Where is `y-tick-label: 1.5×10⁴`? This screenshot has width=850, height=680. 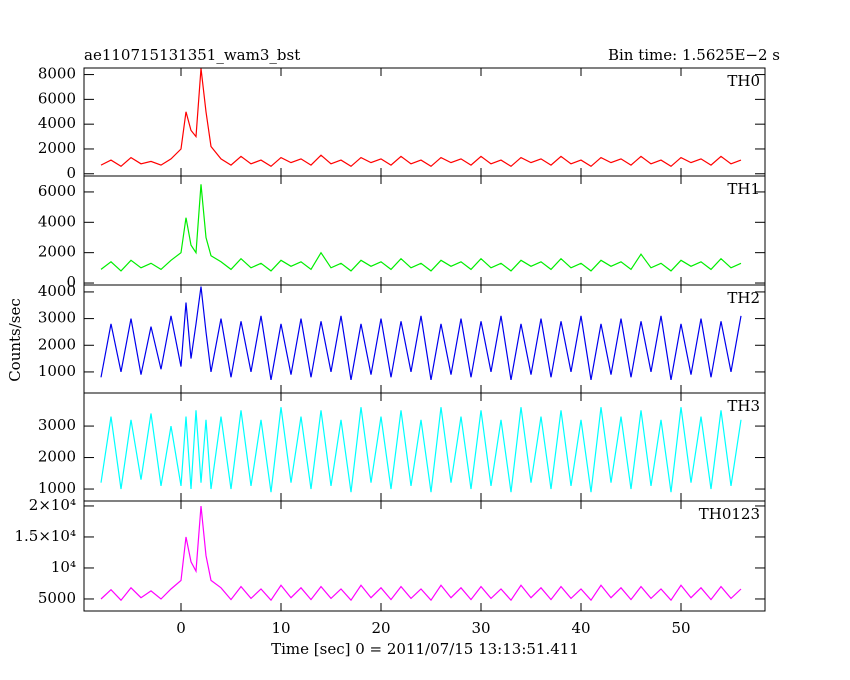 y-tick-label: 1.5×10⁴ is located at coordinates (45, 536).